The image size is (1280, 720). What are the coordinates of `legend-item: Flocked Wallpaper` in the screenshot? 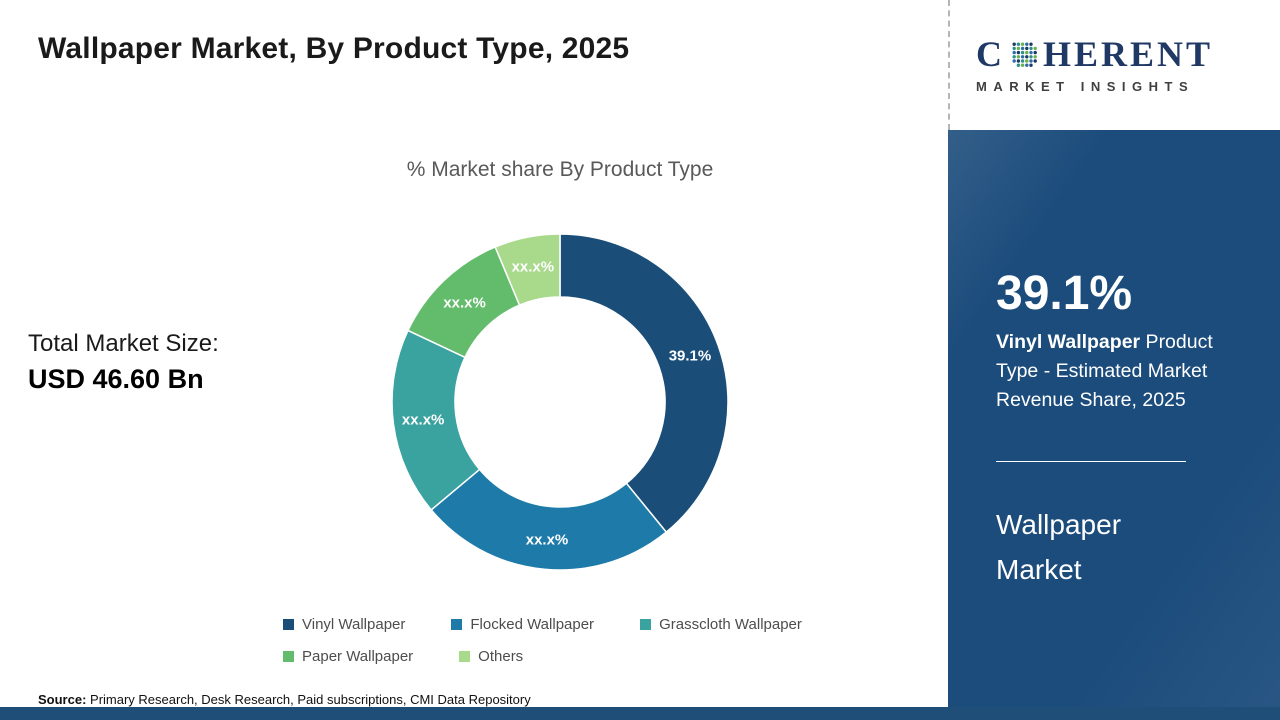 It's located at (522, 624).